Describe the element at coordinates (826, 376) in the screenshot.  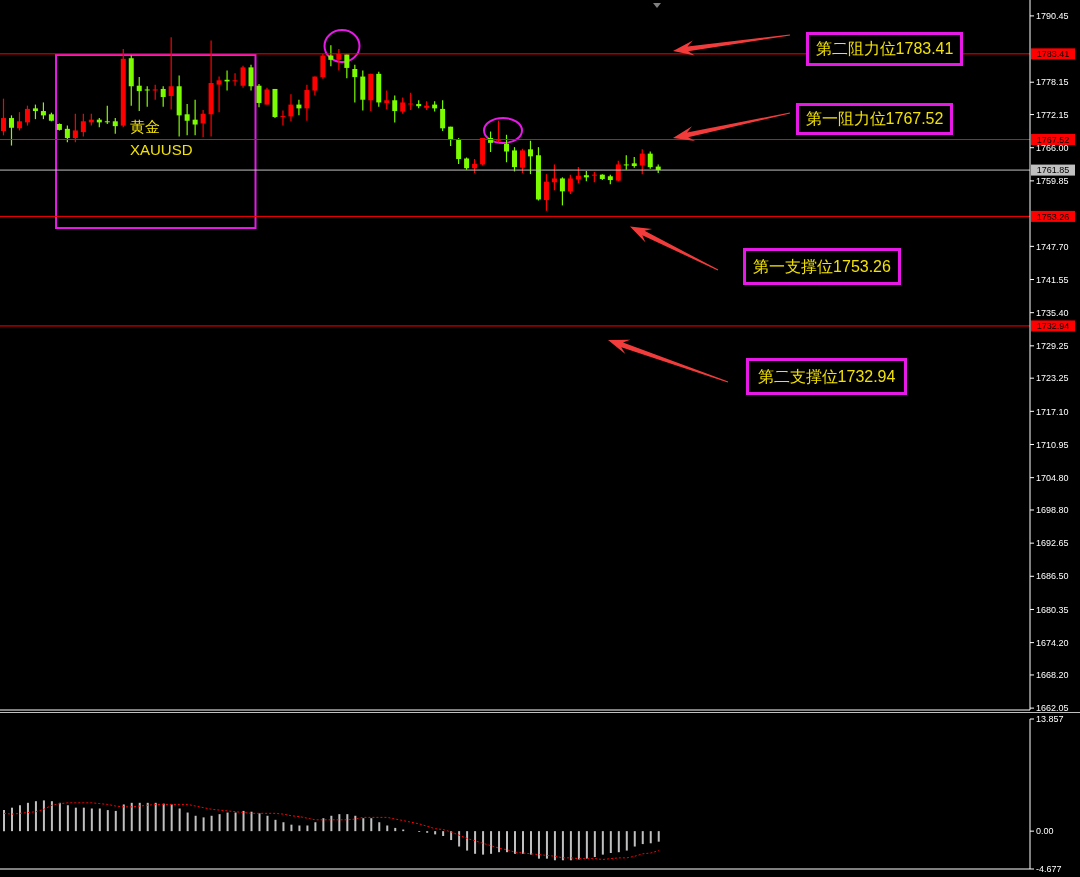
I see `annotation: 第二支撑位1732.94` at that location.